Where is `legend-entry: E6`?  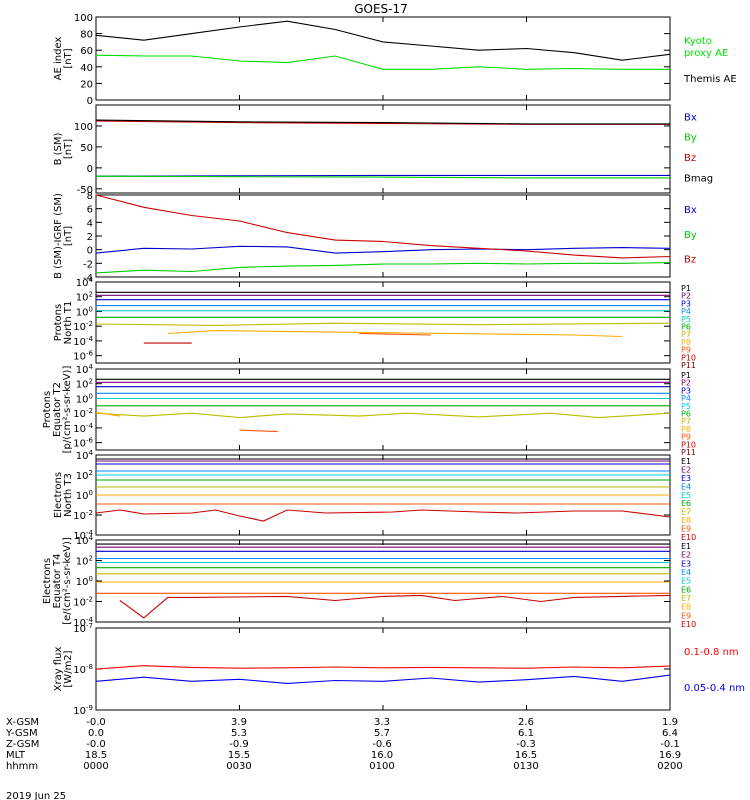 legend-entry: E6 is located at coordinates (686, 589).